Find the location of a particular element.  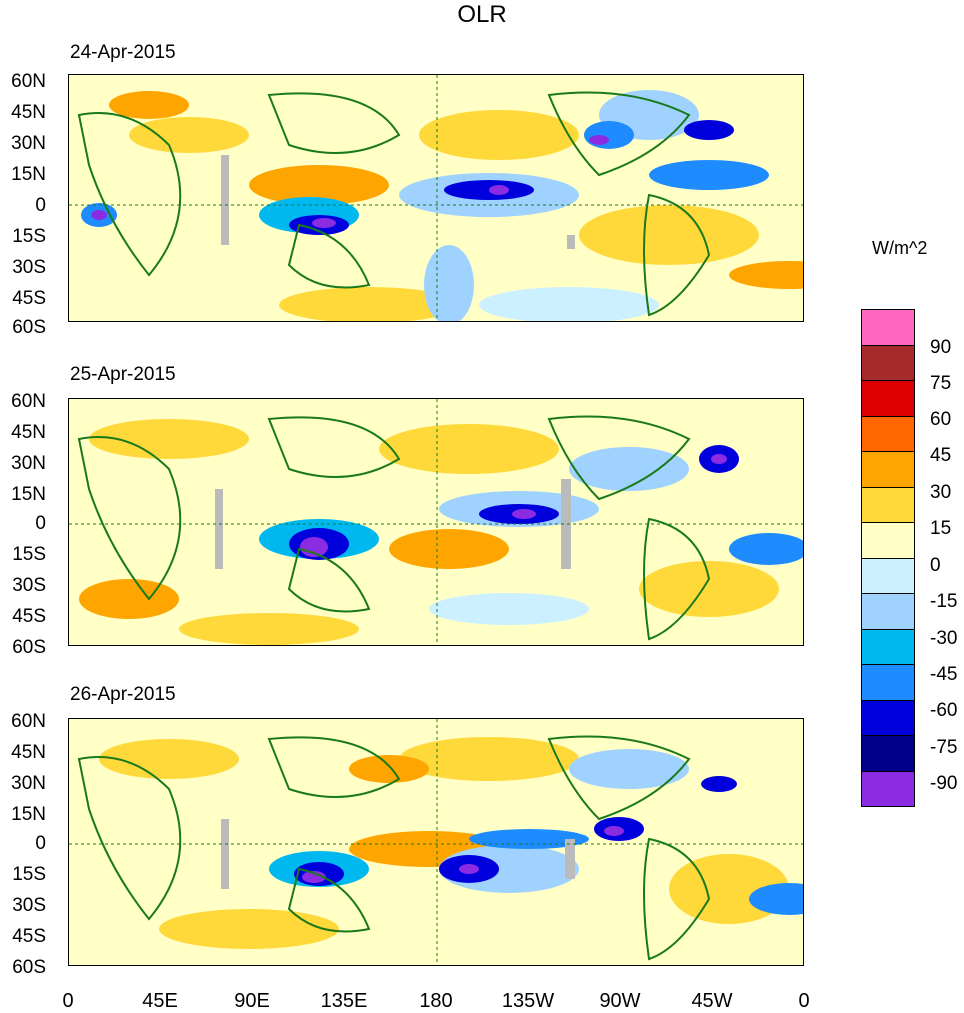

panel-date-1: 24-Apr-2015 is located at coordinates (123, 52).